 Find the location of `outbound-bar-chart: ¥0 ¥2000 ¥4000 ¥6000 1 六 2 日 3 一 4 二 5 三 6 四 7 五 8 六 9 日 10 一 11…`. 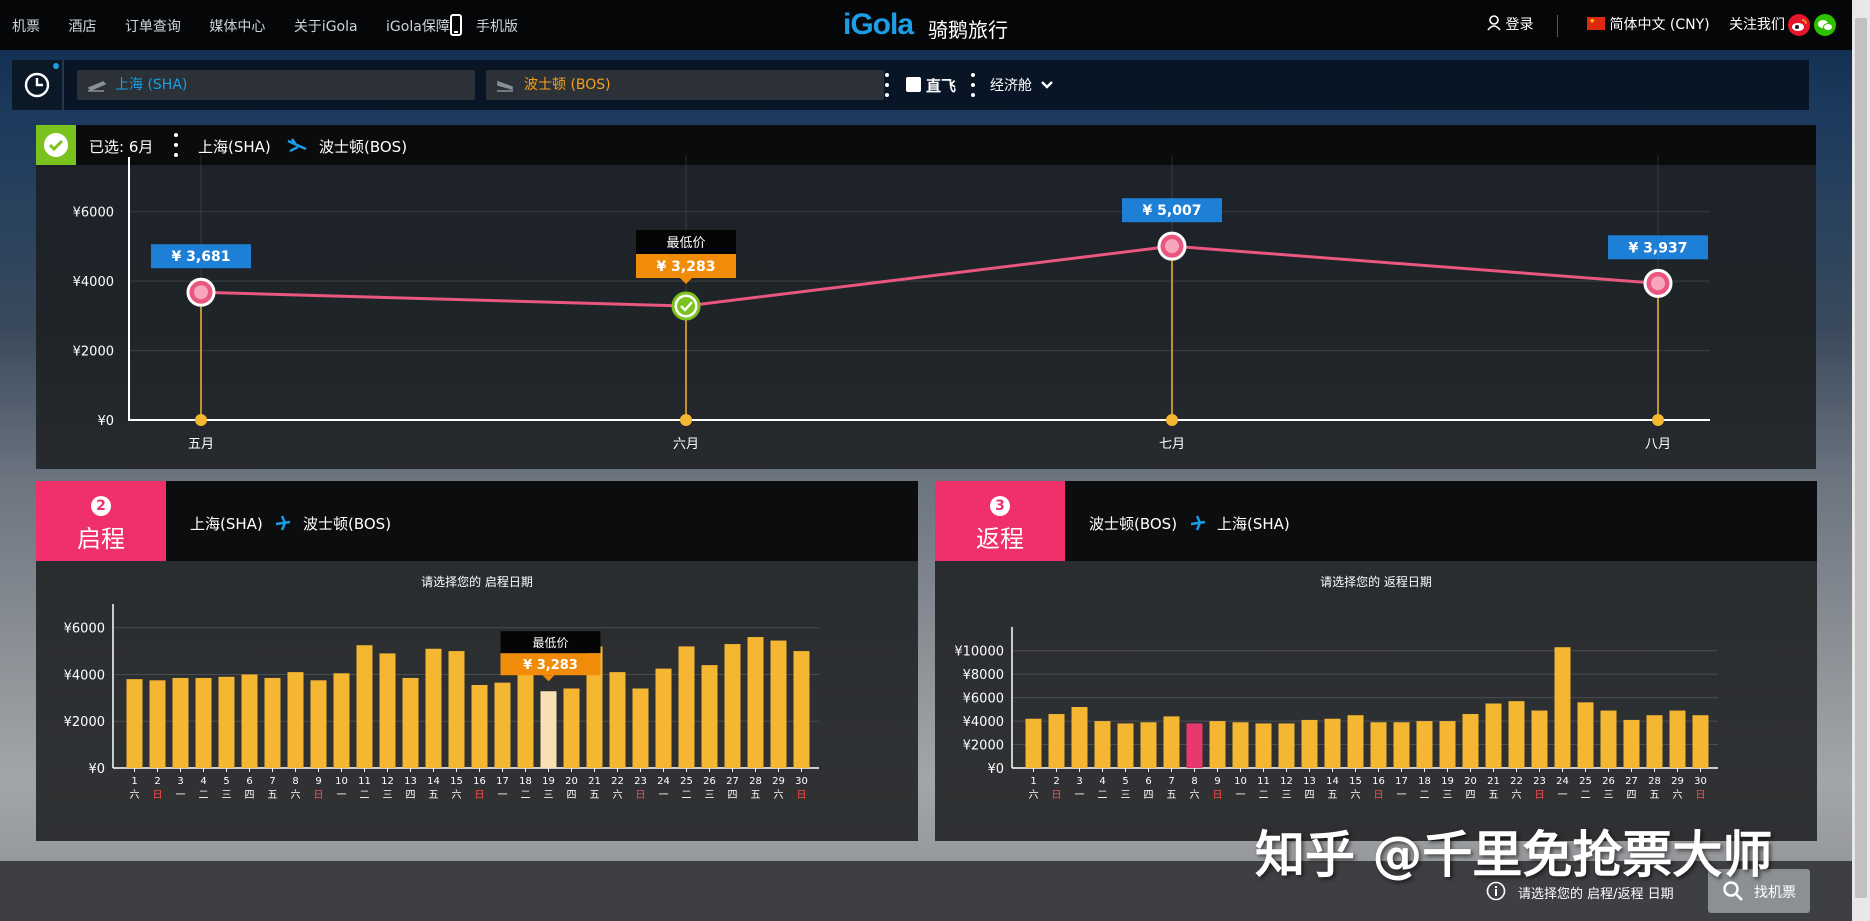

outbound-bar-chart: ¥0 ¥2000 ¥4000 ¥6000 1 六 2 日 3 一 4 二 5 三 6 四 7 五 8 六 9 日 10 一 11… is located at coordinates (441, 702).